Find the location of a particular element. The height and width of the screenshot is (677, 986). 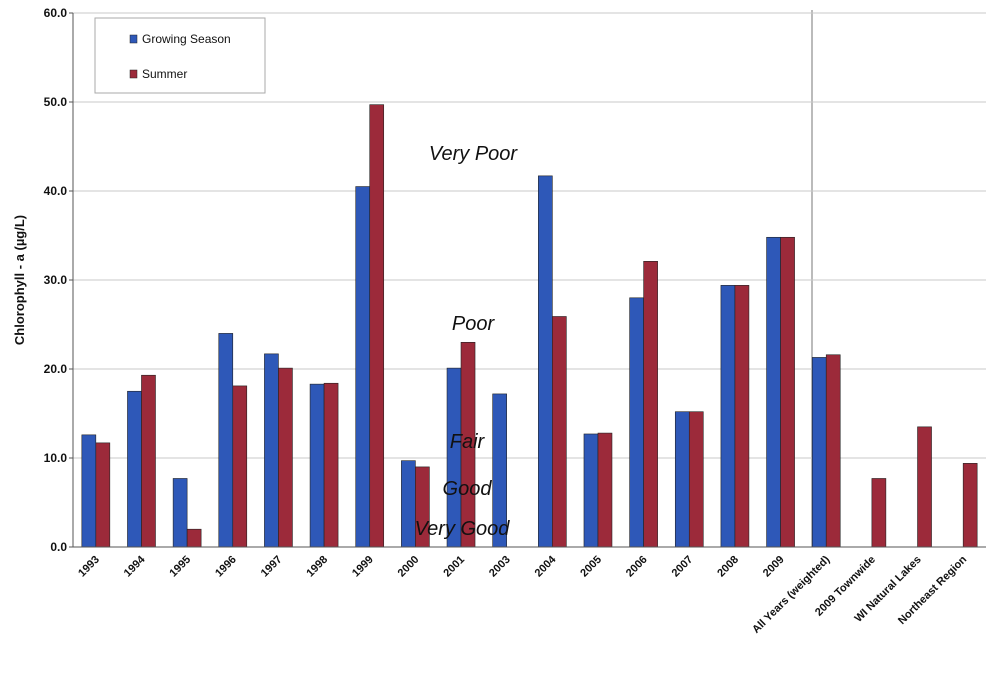

x-tick-label: 2009 is located at coordinates (774, 567).